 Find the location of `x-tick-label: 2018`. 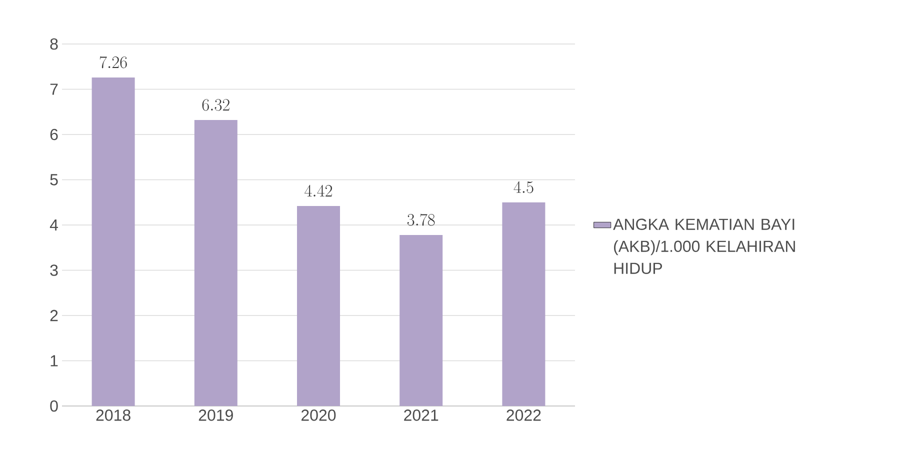

x-tick-label: 2018 is located at coordinates (113, 415).